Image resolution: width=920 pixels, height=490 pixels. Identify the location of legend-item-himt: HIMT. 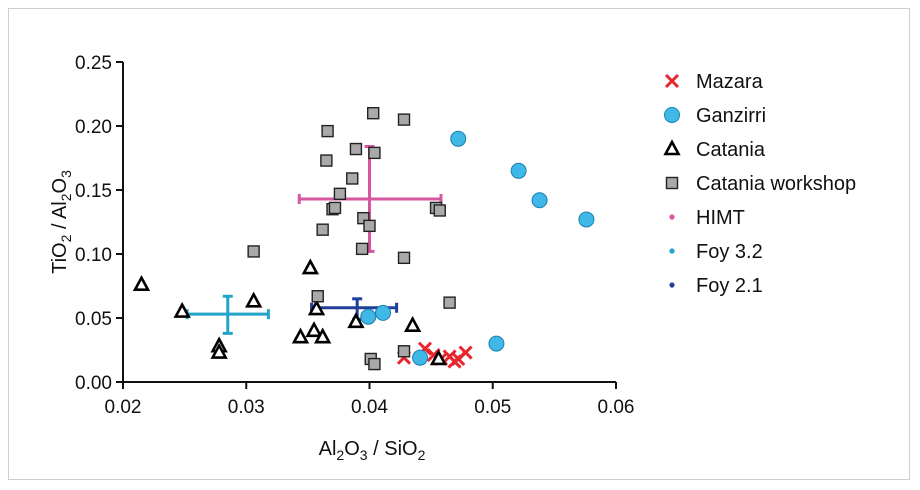
(707, 218).